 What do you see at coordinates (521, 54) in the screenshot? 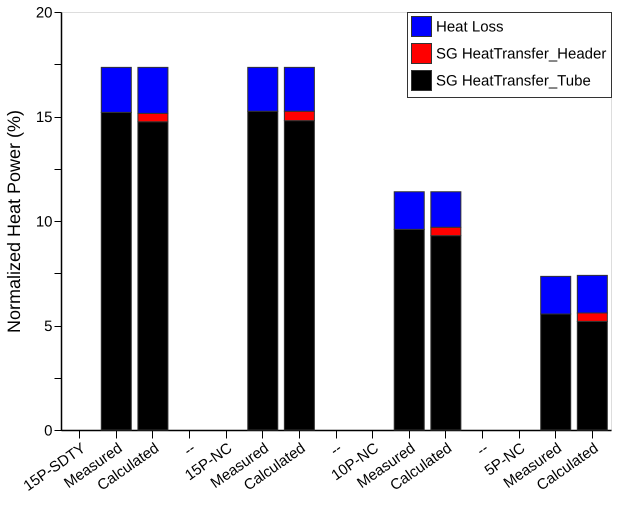
I see `legend-label: SG HeatTransfer_Header` at bounding box center [521, 54].